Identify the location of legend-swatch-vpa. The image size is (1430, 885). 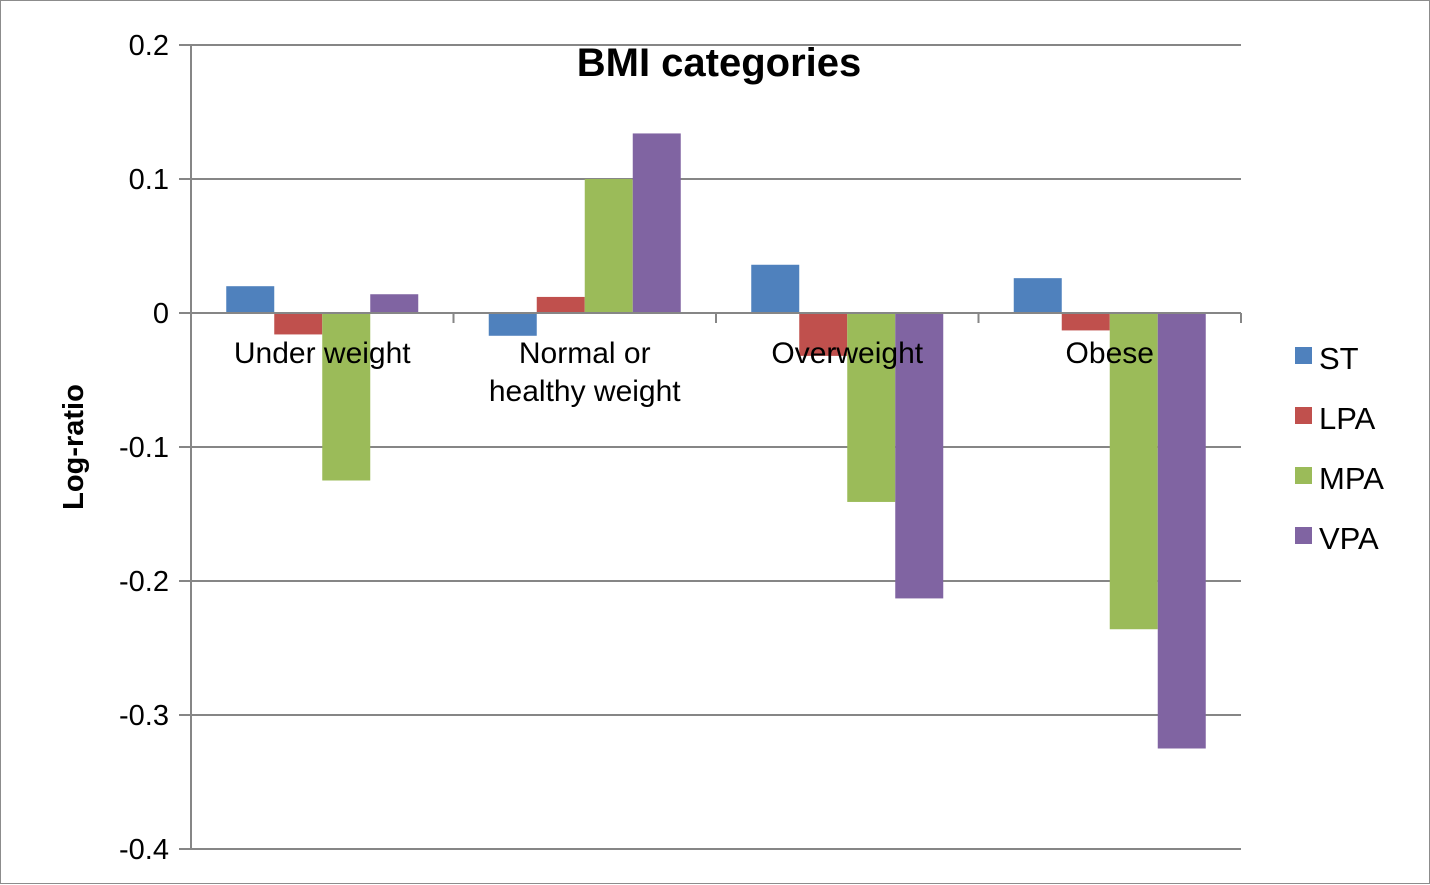
(1303, 535).